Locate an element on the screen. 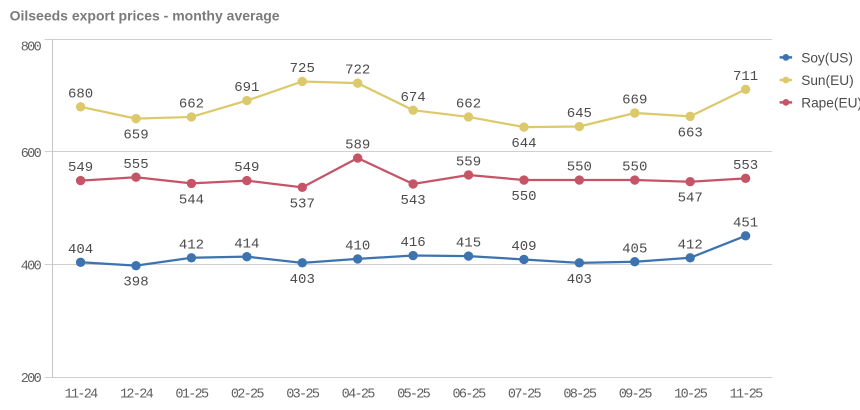 The image size is (860, 410). svg-text: 04-25 is located at coordinates (359, 395).